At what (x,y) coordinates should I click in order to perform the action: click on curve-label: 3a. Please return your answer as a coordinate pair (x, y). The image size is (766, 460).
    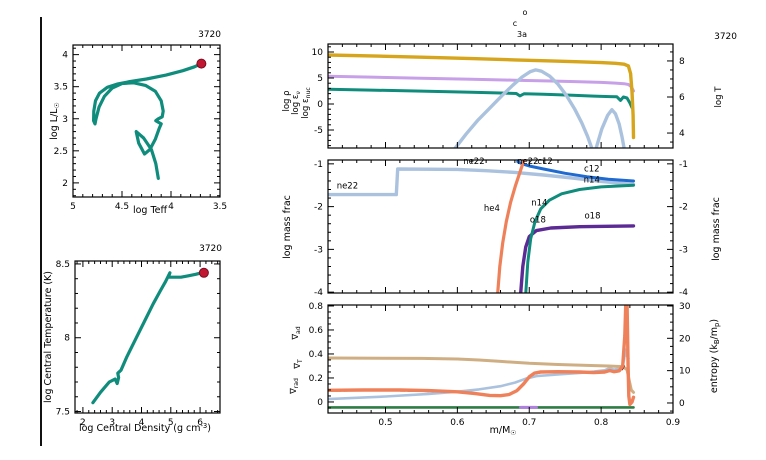
    Looking at the image, I should click on (522, 34).